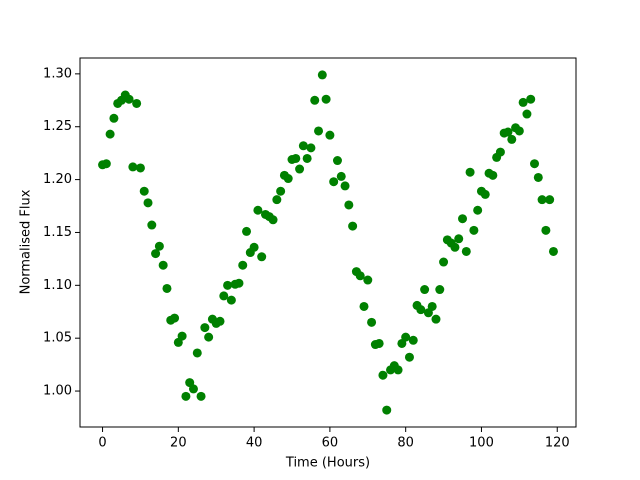 This screenshot has width=640, height=480. What do you see at coordinates (57, 285) in the screenshot?
I see `y-tick-label: 1.10` at bounding box center [57, 285].